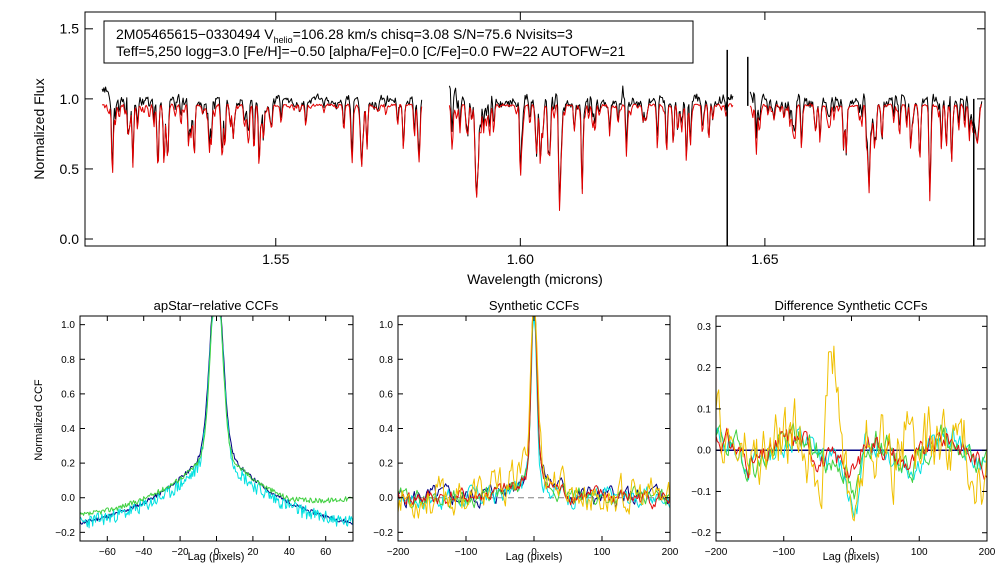 The height and width of the screenshot is (581, 1008). What do you see at coordinates (217, 552) in the screenshot?
I see `apstar_ccf-x-tick-label: 0` at bounding box center [217, 552].